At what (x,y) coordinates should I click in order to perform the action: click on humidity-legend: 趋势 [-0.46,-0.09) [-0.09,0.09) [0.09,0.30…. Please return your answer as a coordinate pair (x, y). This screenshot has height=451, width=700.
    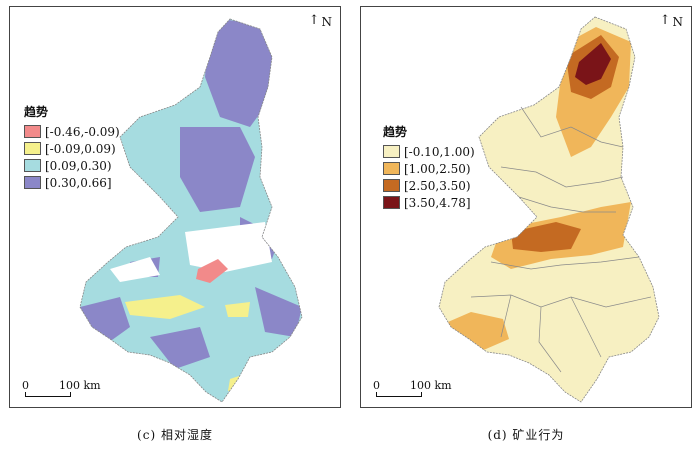
    Looking at the image, I should click on (72, 148).